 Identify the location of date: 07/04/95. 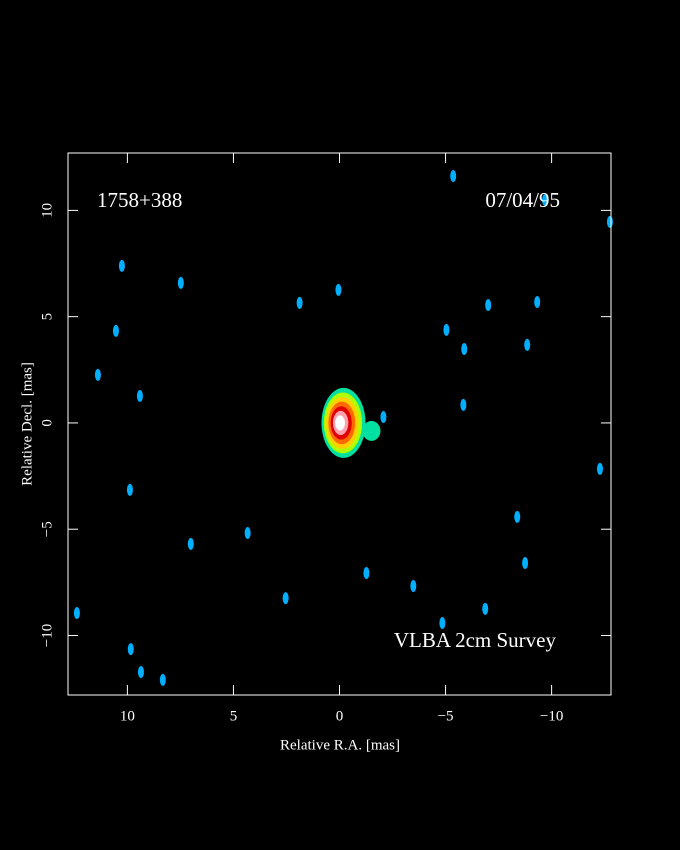
(522, 200).